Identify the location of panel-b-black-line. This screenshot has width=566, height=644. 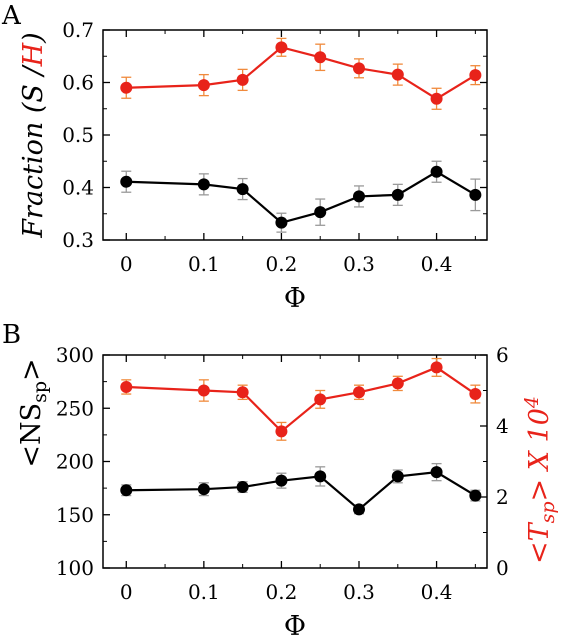
(301, 491).